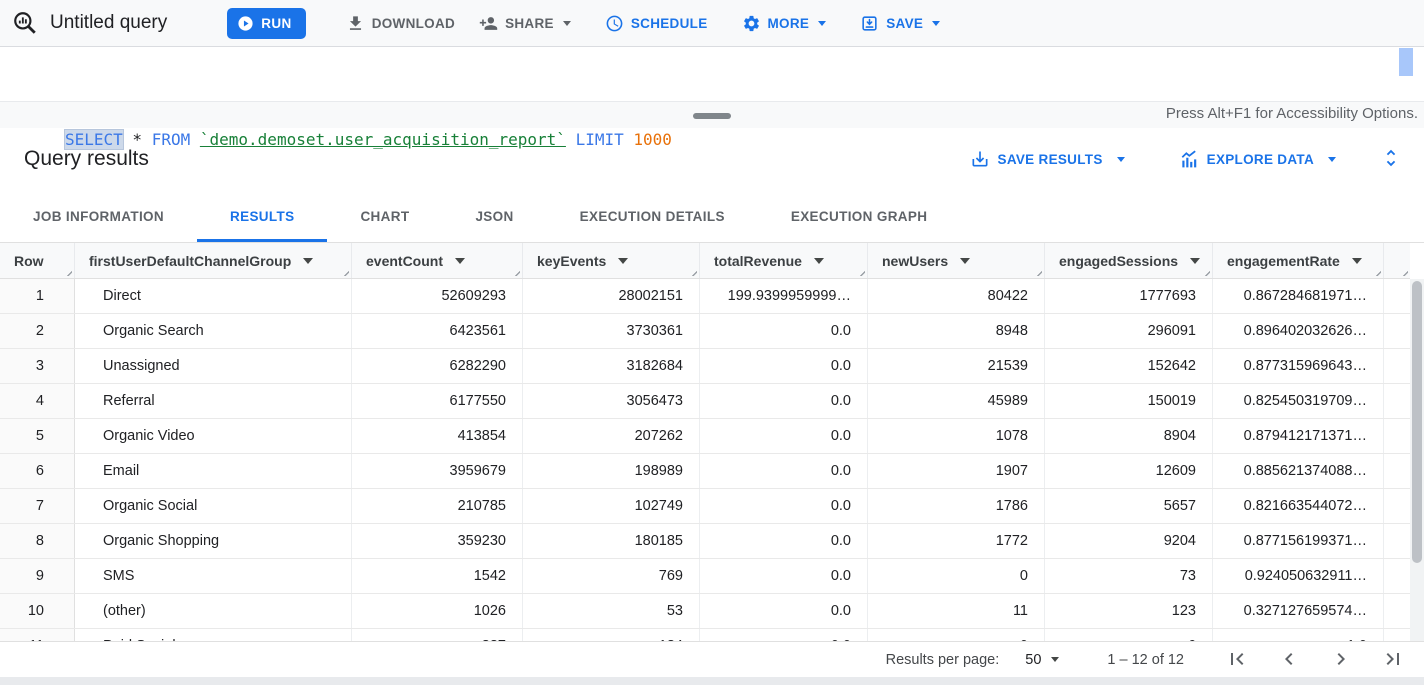  Describe the element at coordinates (37, 506) in the screenshot. I see `row-number-cell: 7` at that location.